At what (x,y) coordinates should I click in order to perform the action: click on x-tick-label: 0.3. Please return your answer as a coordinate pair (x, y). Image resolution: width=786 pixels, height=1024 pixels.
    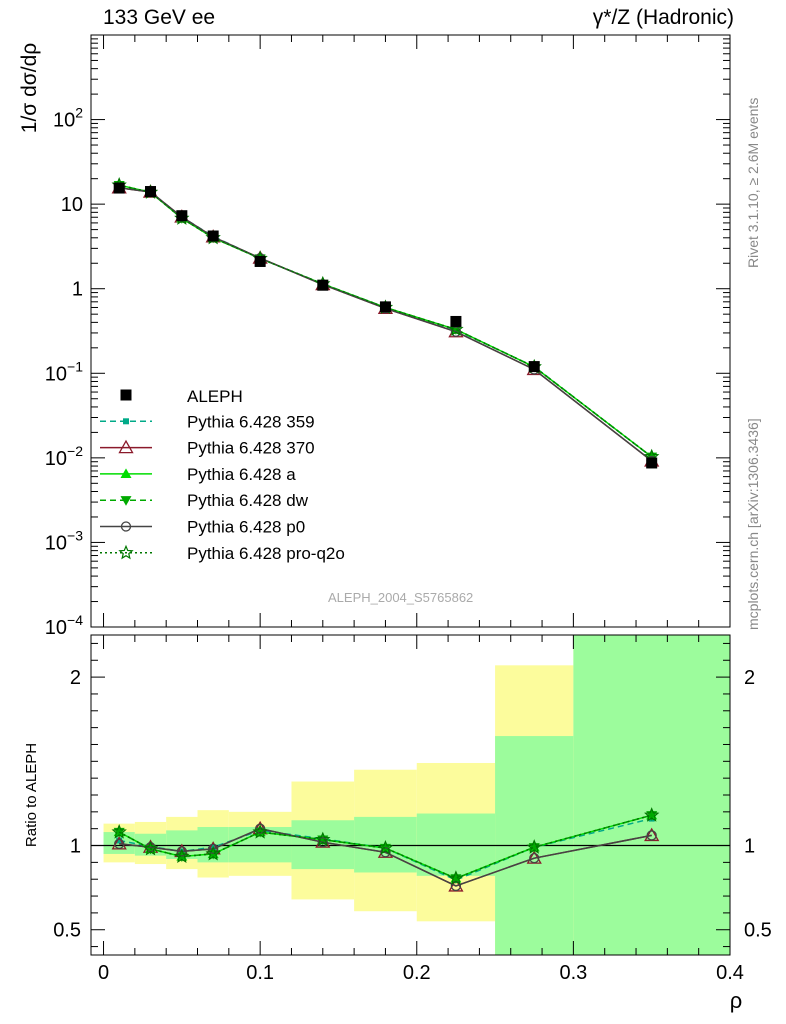
    Looking at the image, I should click on (573, 973).